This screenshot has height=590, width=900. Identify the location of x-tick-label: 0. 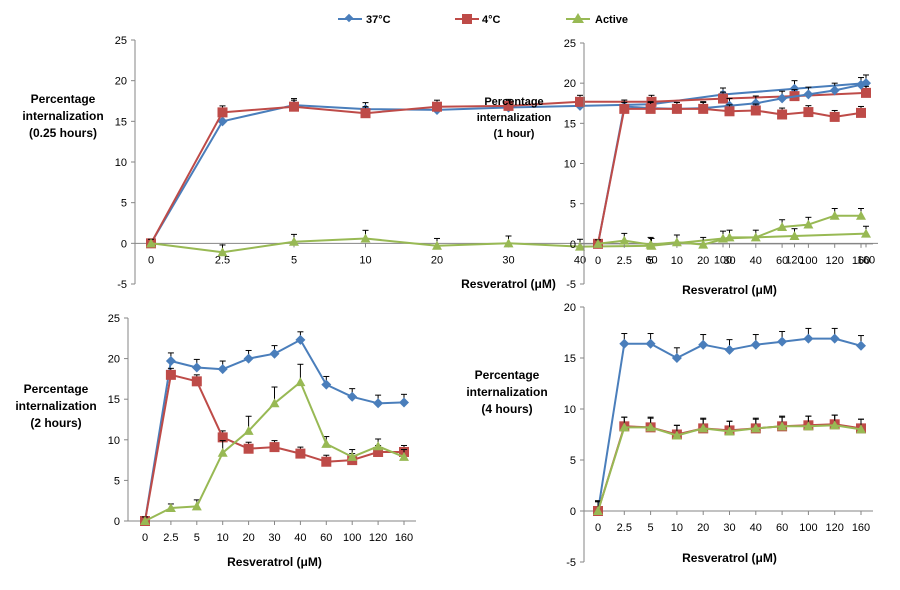
(151, 260).